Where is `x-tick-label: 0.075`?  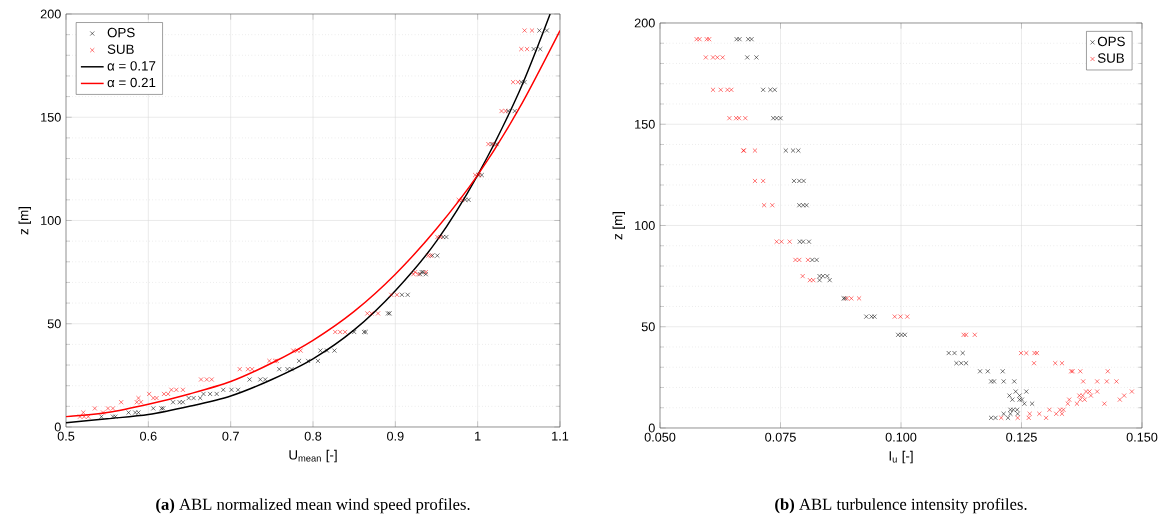
x-tick-label: 0.075 is located at coordinates (780, 437).